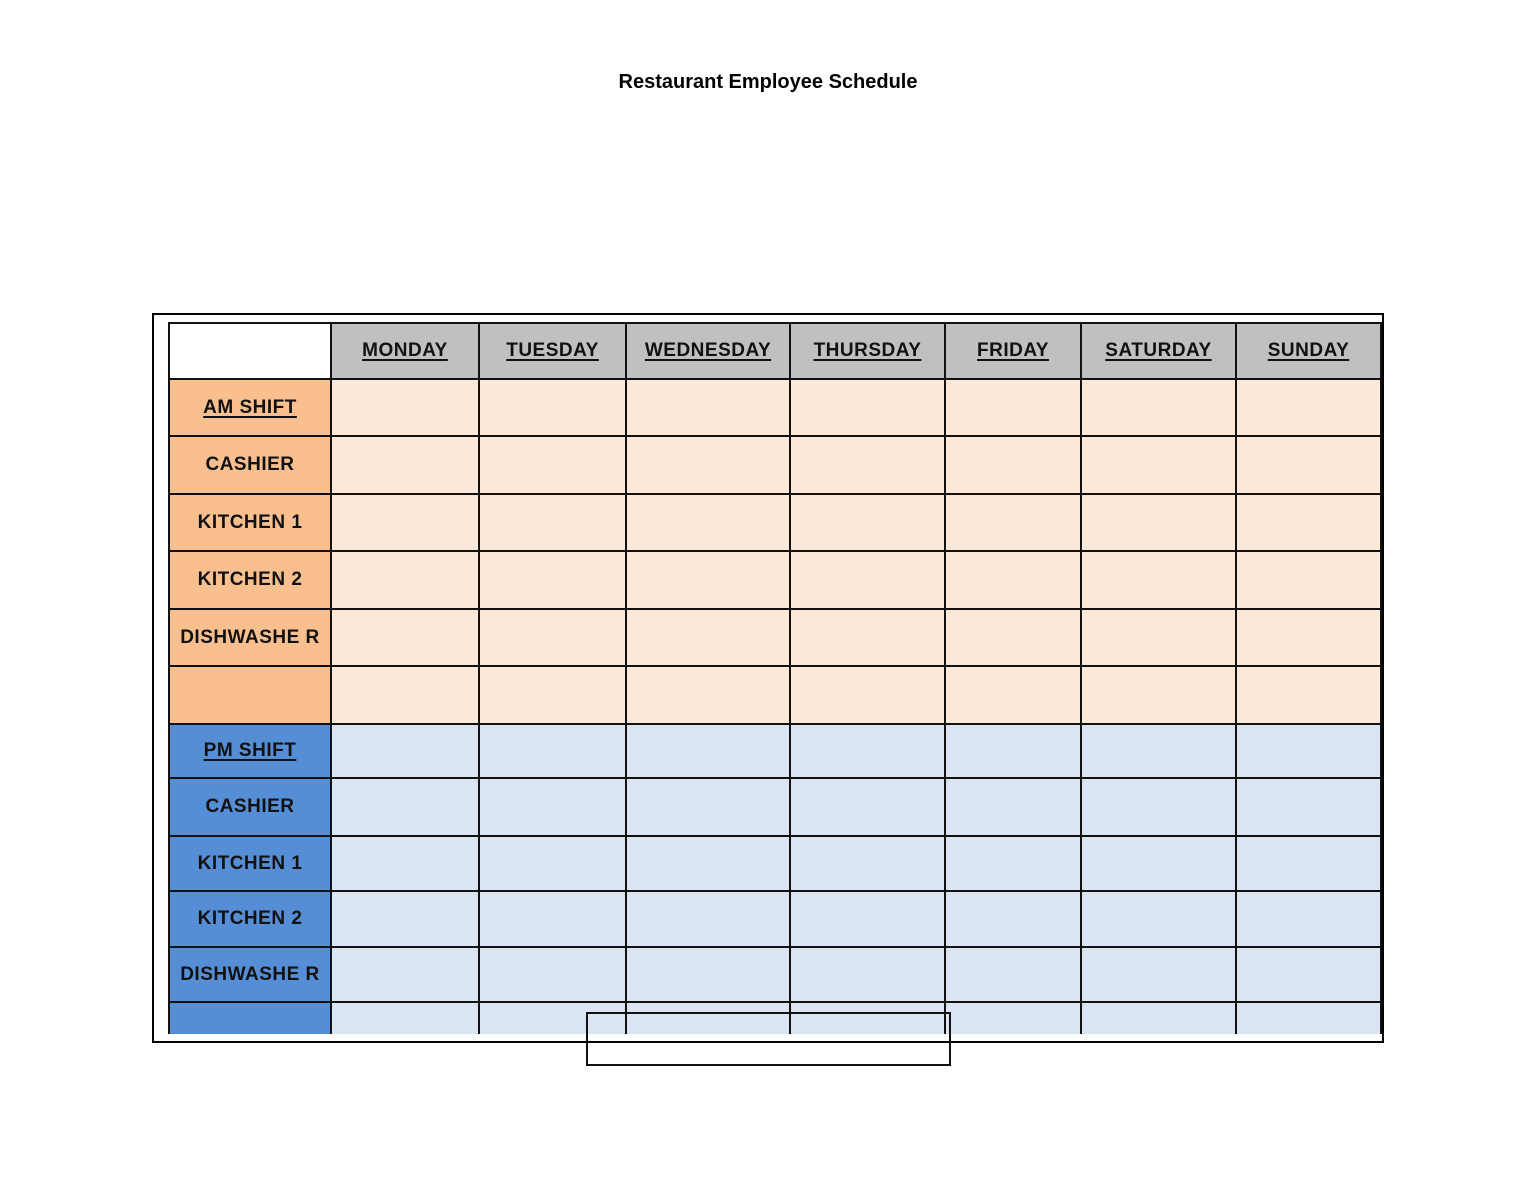  What do you see at coordinates (405, 350) in the screenshot?
I see `cell-label: MONDAY` at bounding box center [405, 350].